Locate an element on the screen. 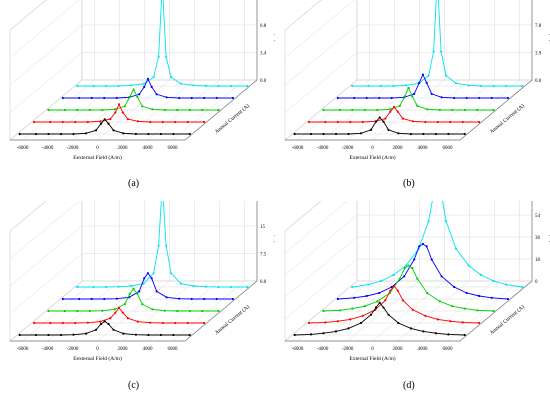  x-tick-label: 0 is located at coordinates (97, 148).